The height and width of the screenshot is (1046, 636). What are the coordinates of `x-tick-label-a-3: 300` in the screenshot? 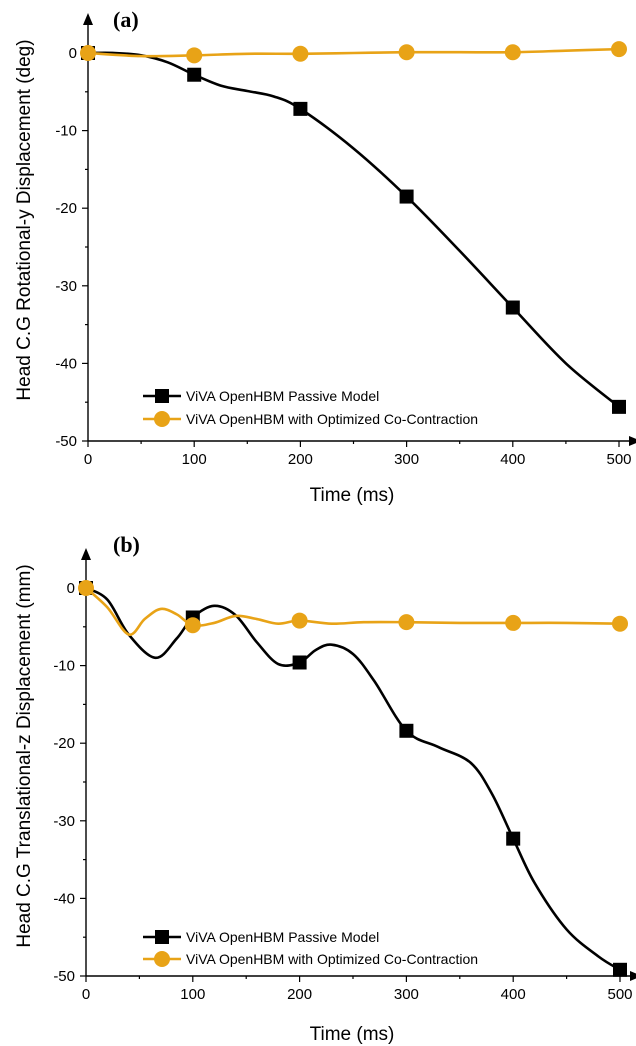 It's located at (406, 459).